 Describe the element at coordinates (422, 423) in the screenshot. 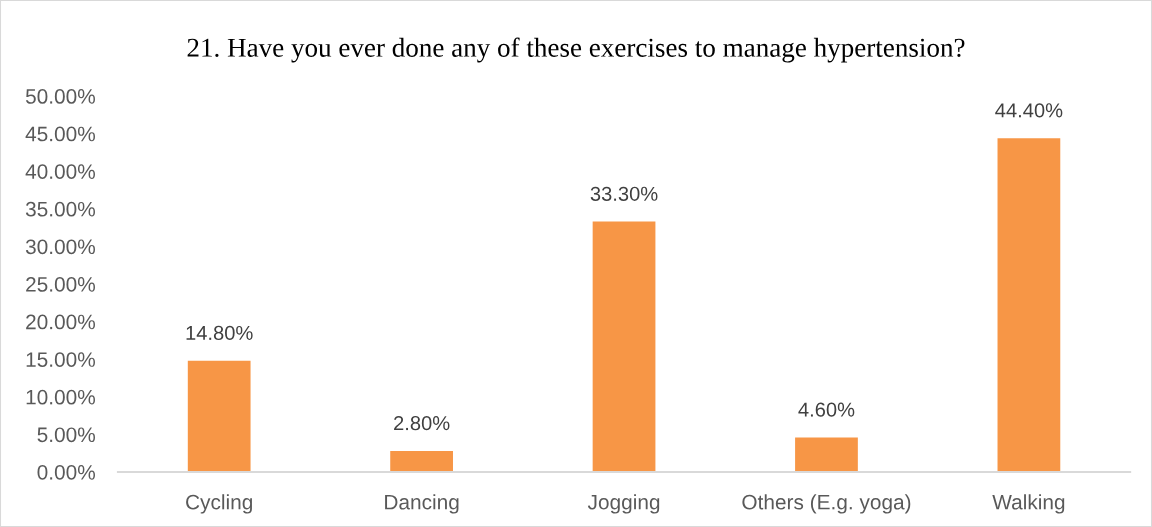

I see `data-label: 2.80%` at that location.